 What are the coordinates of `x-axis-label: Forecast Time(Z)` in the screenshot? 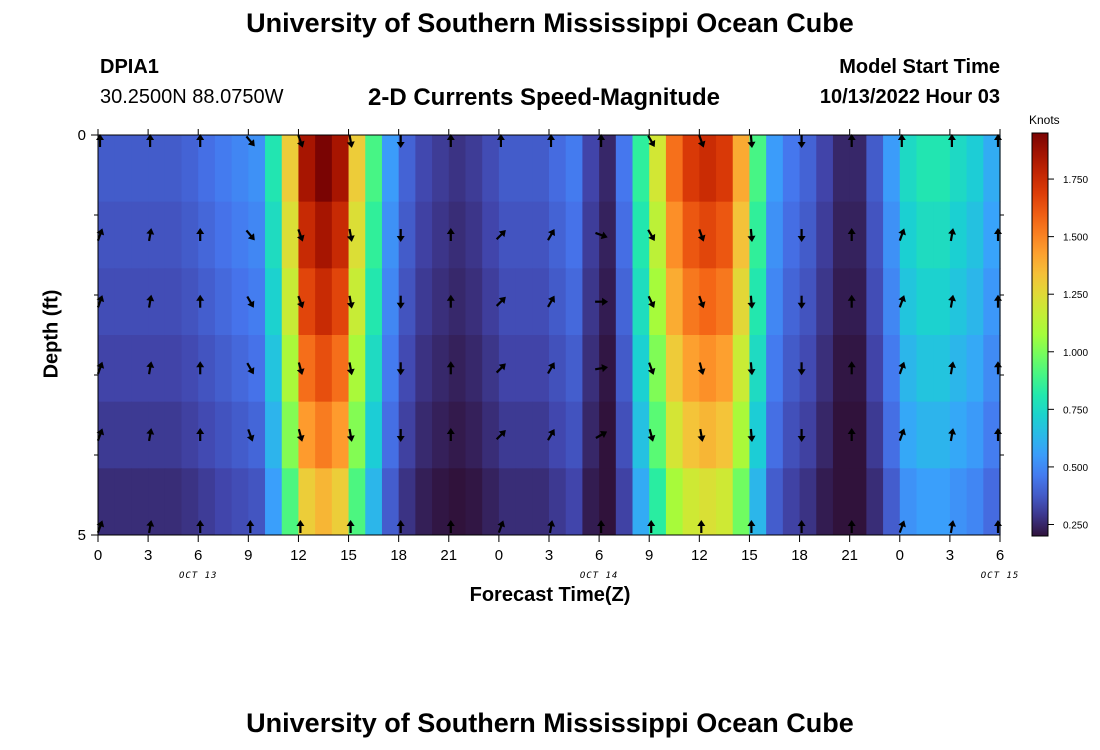 It's located at (550, 595).